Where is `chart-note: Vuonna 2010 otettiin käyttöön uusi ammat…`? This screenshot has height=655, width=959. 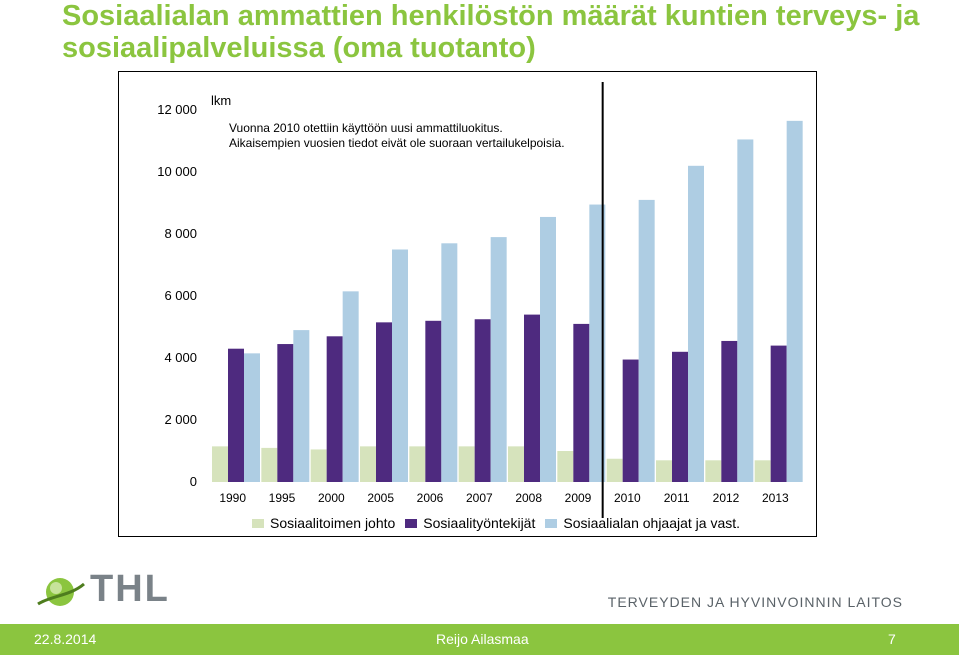
chart-note: Vuonna 2010 otettiin käyttöön uusi ammat… is located at coordinates (429, 136).